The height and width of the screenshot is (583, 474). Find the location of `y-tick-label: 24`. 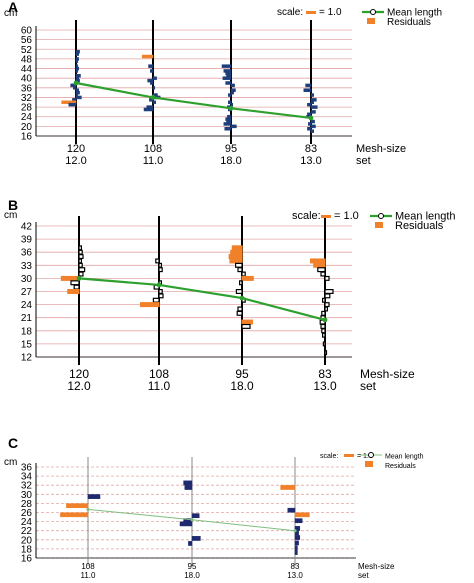

y-tick-label: 24 is located at coordinates (27, 117).